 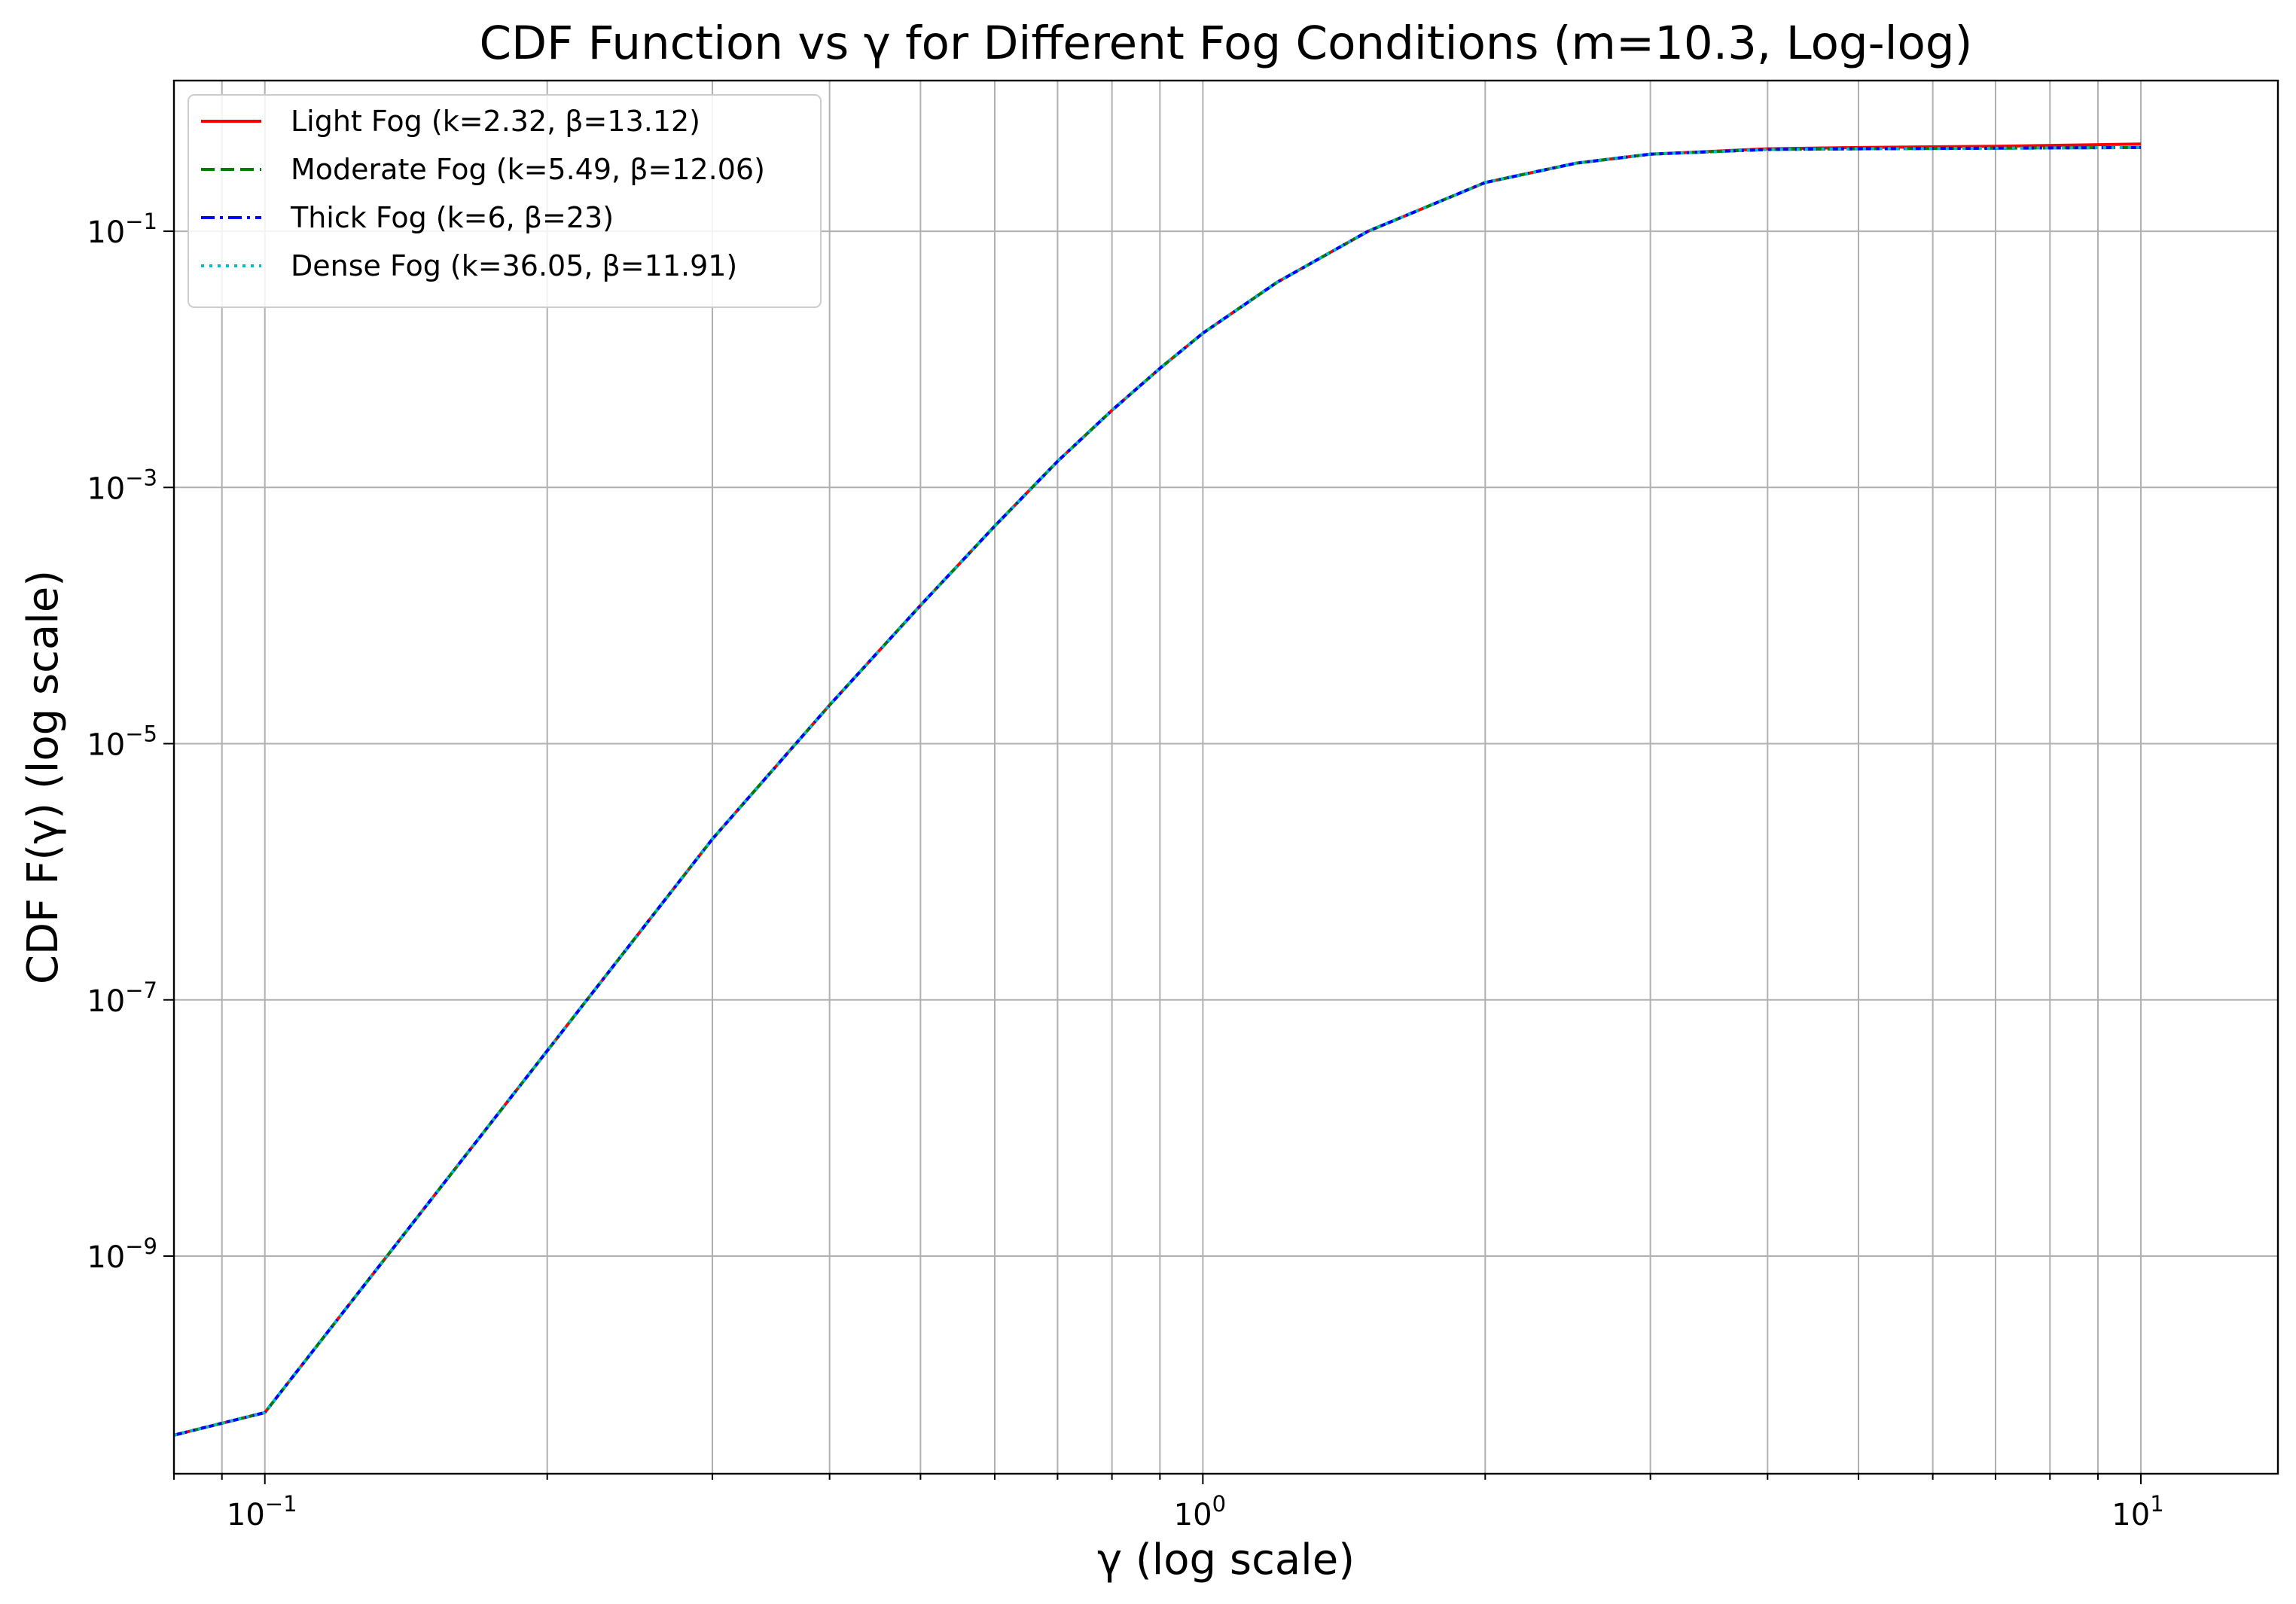 What do you see at coordinates (452, 217) in the screenshot?
I see `legend-label-3: Thick Fog (k=6, β=23)` at bounding box center [452, 217].